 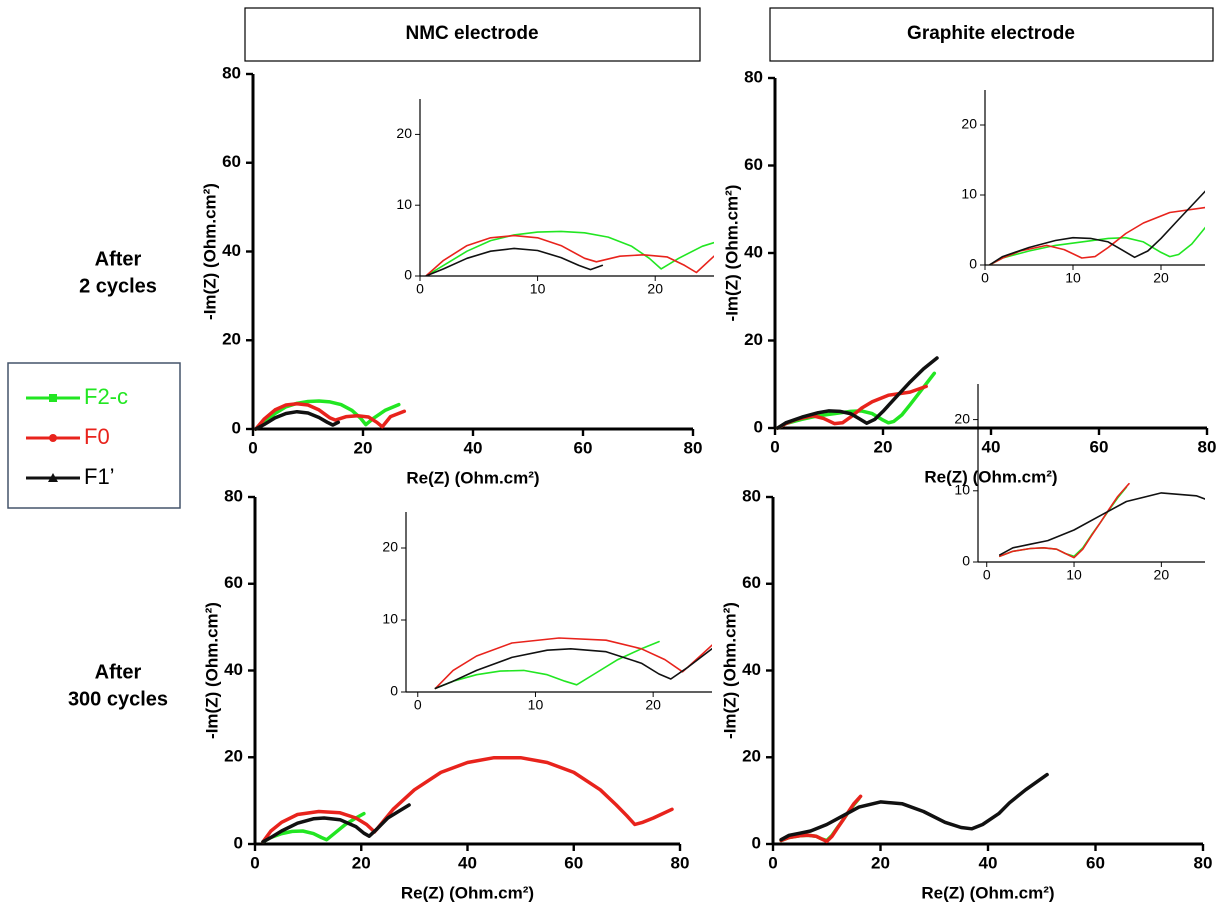 I want to click on legend-box, so click(x=94, y=435).